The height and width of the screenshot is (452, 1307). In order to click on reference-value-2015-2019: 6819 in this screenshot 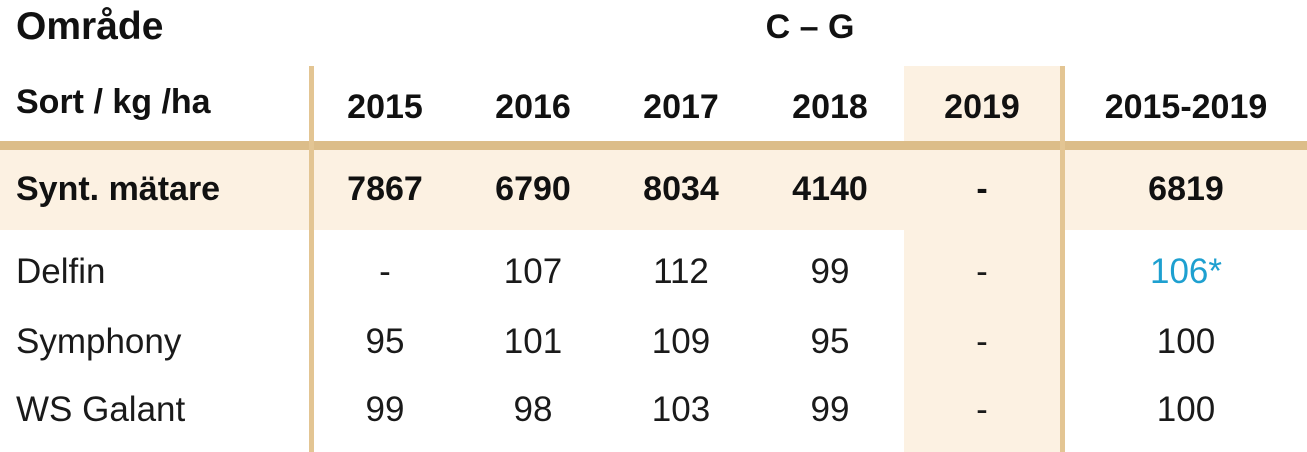, I will do `click(1186, 189)`.